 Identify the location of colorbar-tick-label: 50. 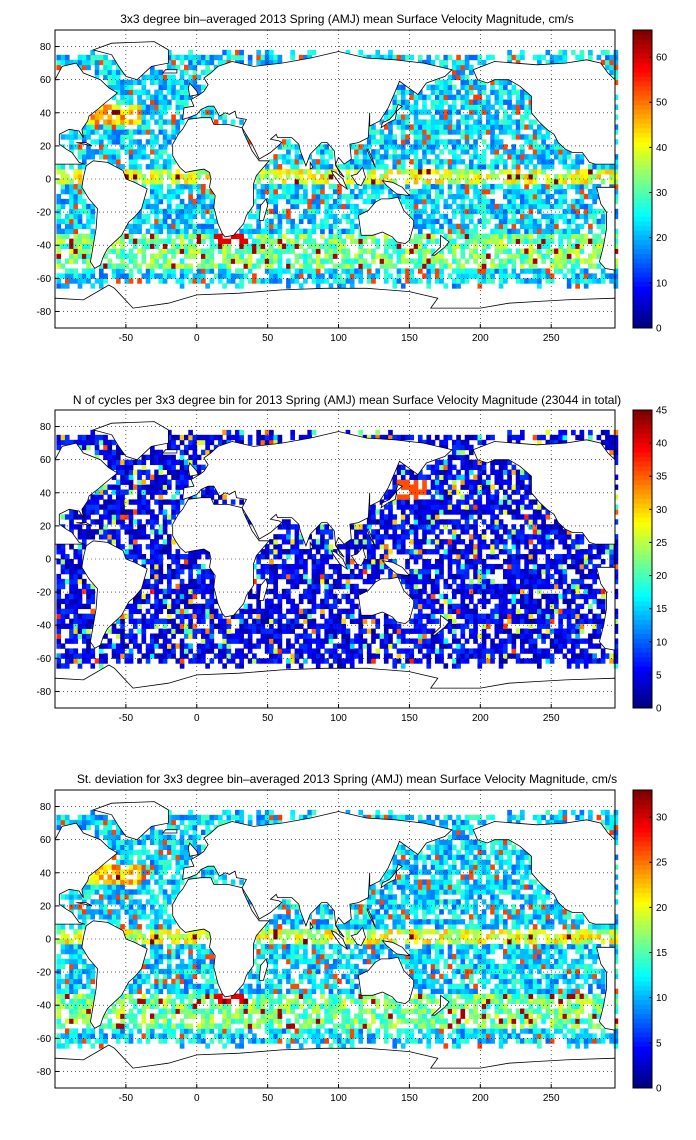
(662, 103).